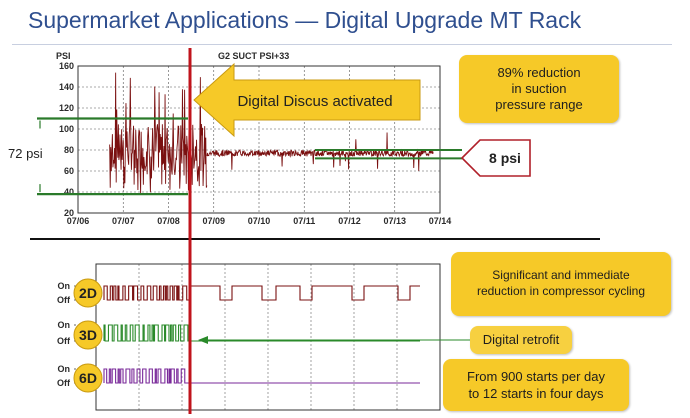 Image resolution: width=690 pixels, height=418 pixels. Describe the element at coordinates (440, 221) in the screenshot. I see `x-tick-label: 07/14` at that location.